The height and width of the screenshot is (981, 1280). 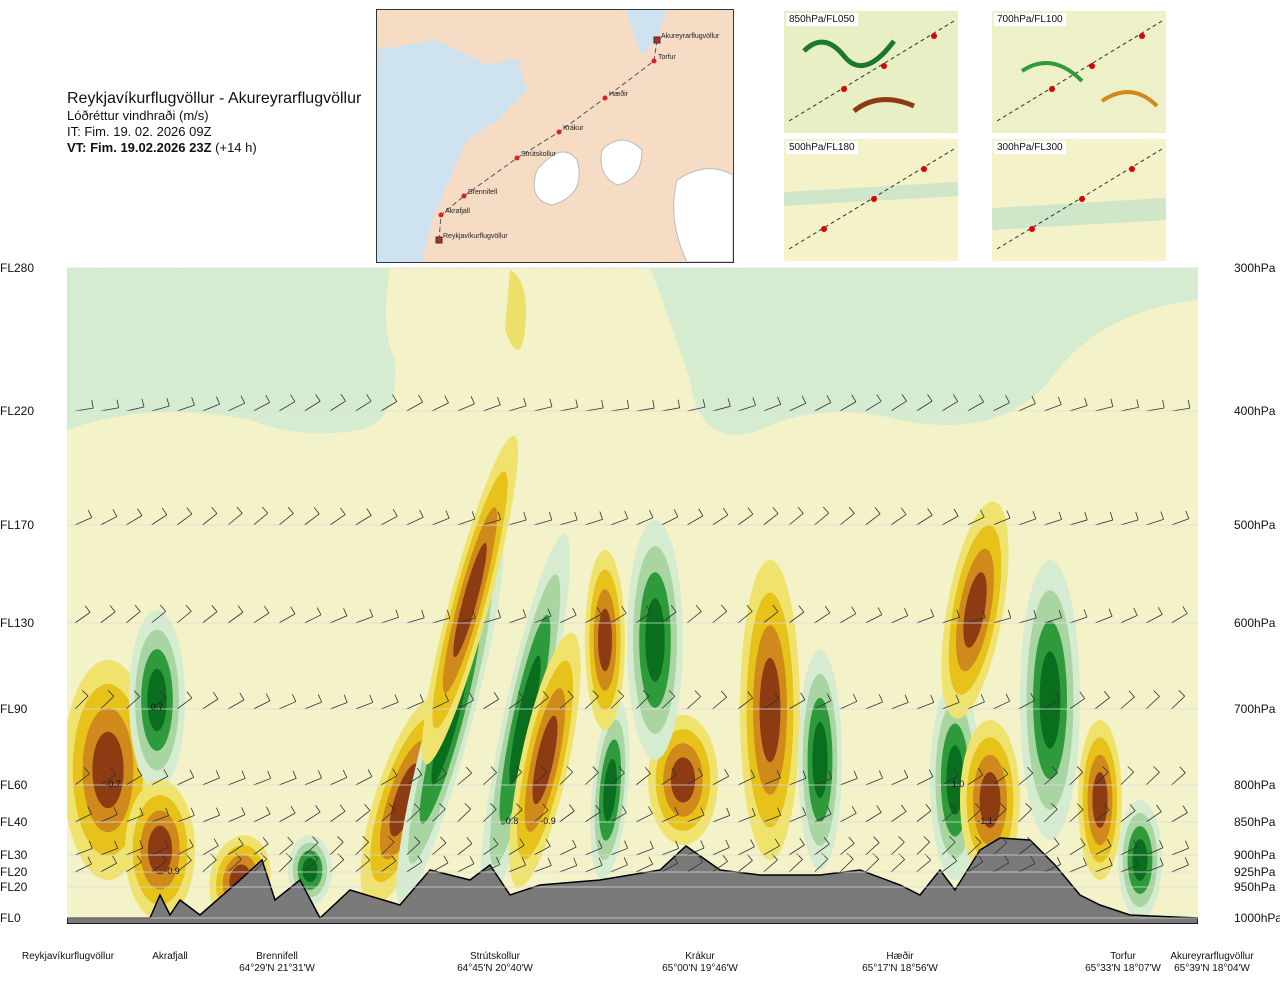 What do you see at coordinates (457, 211) in the screenshot?
I see `route-point-label: Akrafjall` at bounding box center [457, 211].